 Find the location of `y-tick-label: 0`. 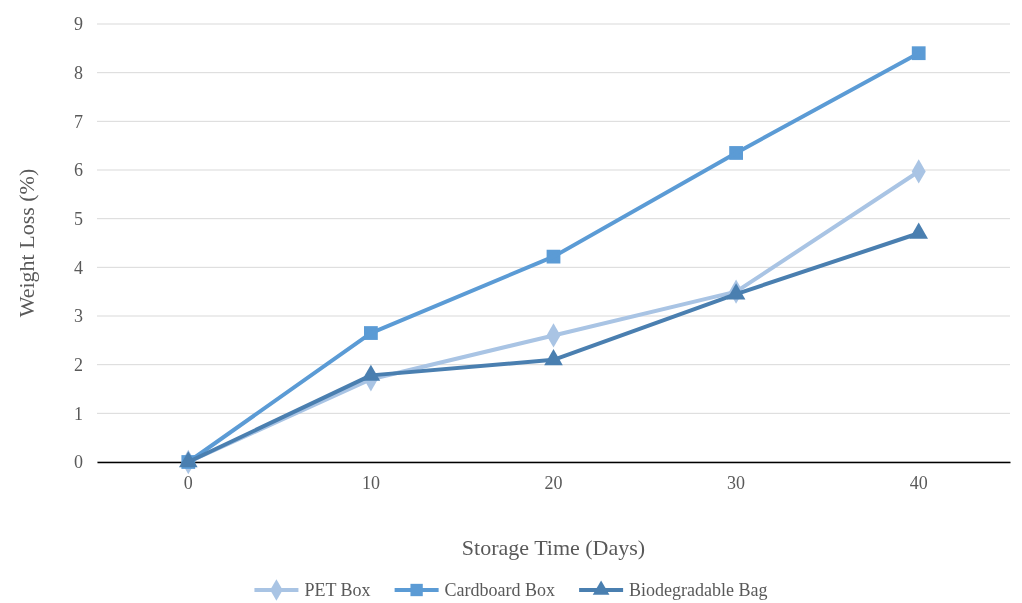

y-tick-label: 0 is located at coordinates (78, 462).